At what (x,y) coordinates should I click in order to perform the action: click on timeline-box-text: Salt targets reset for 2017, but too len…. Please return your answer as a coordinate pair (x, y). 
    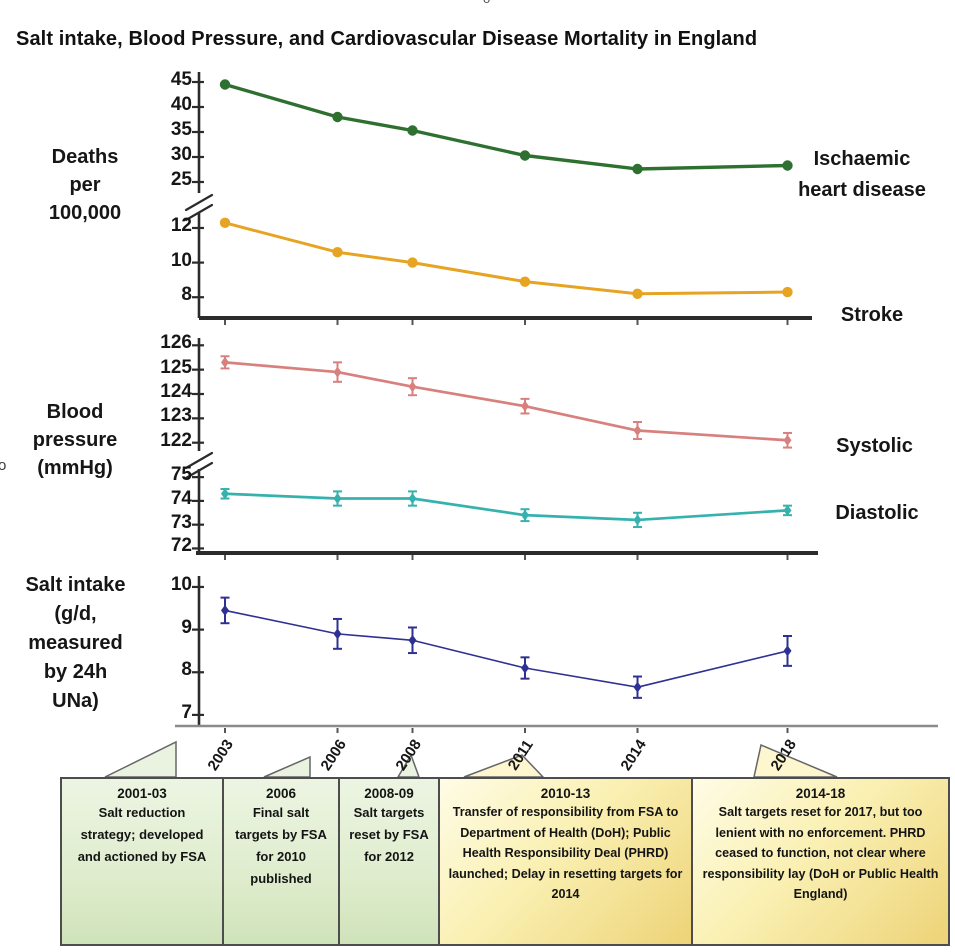
    Looking at the image, I should click on (820, 853).